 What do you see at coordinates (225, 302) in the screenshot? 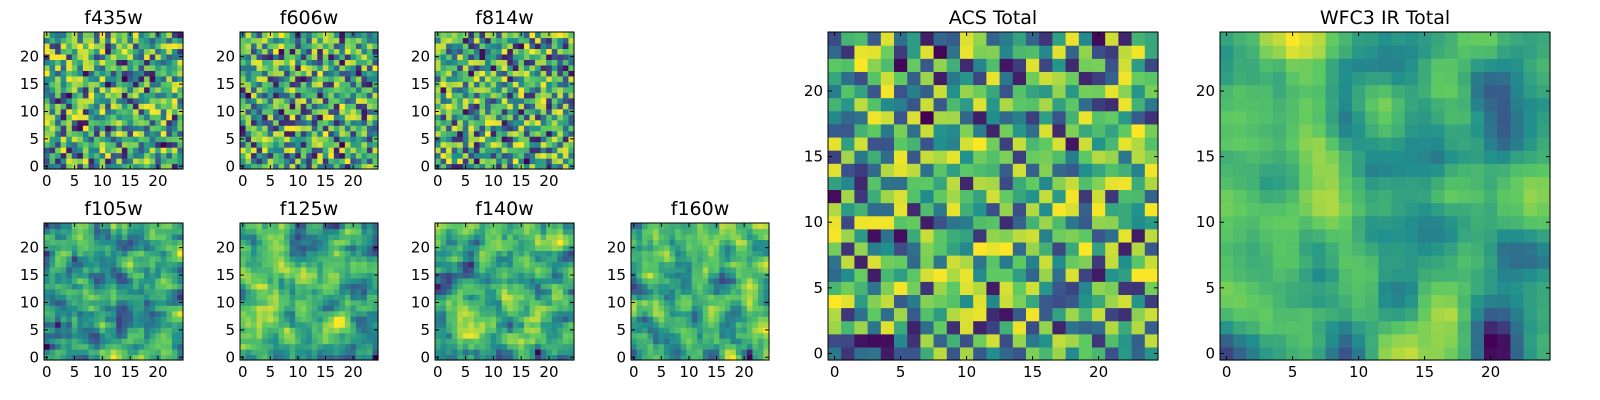
I see `y-tick-label: 10` at bounding box center [225, 302].